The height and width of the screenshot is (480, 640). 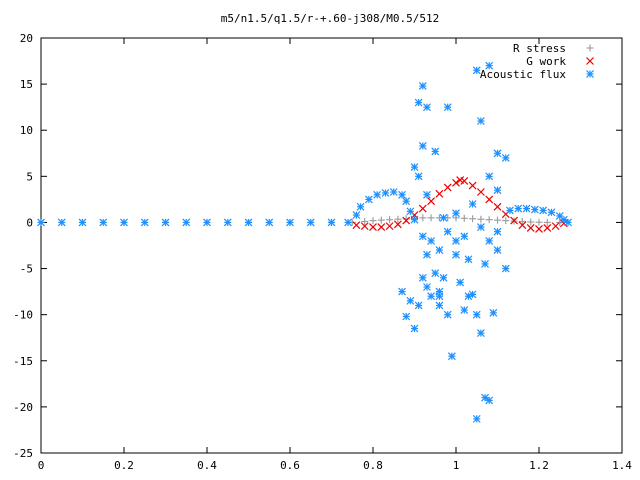 I want to click on y-tick-label: 0, so click(x=29, y=222).